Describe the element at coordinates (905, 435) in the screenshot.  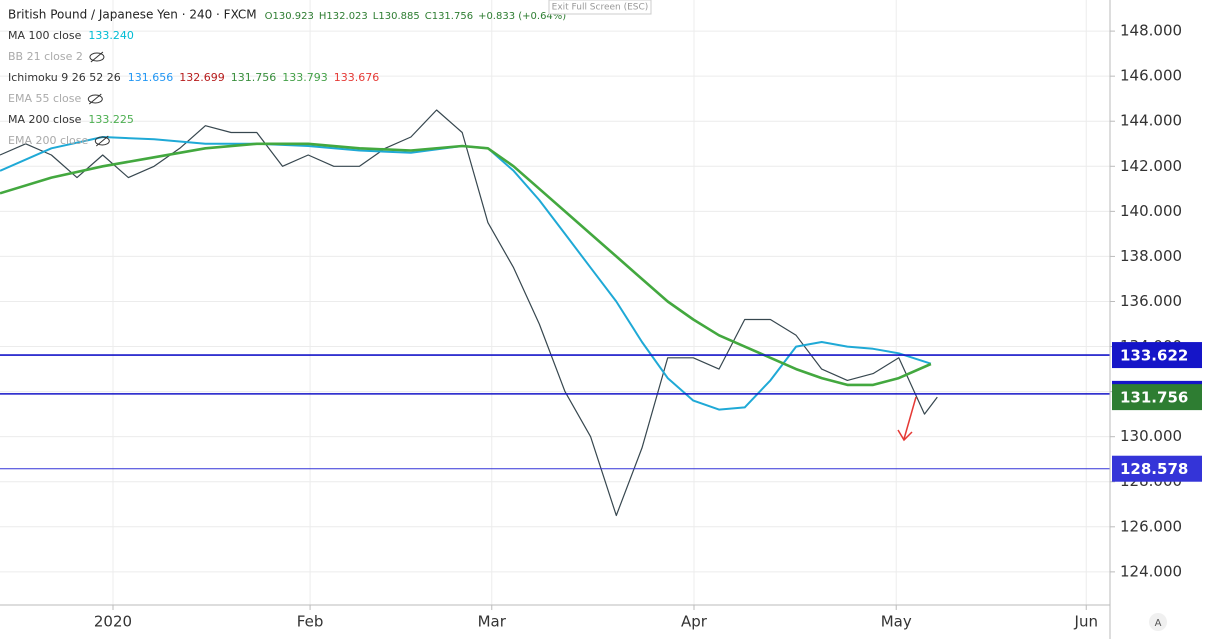
I see `arrow-head` at that location.